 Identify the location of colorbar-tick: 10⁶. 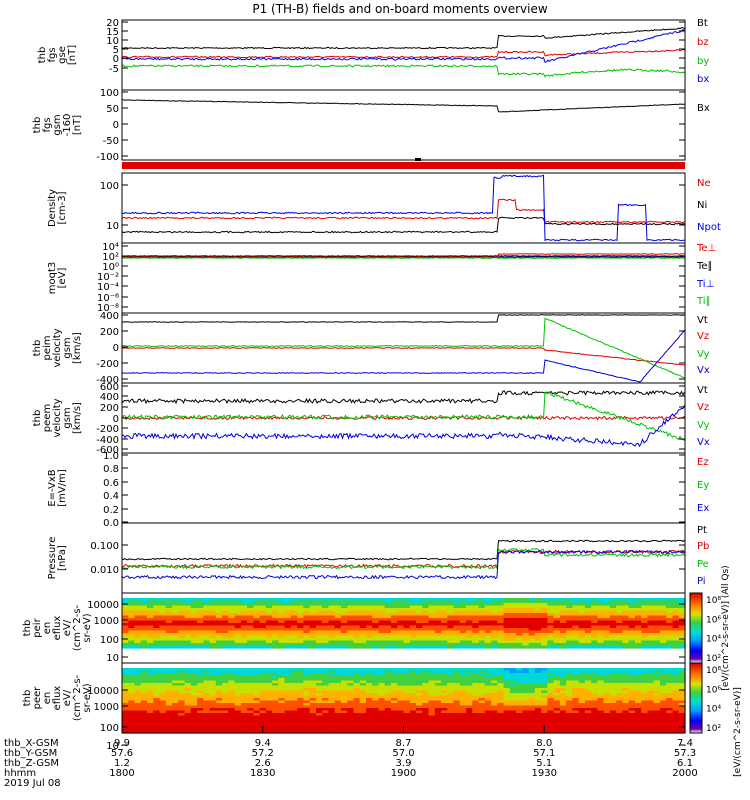
(713, 620).